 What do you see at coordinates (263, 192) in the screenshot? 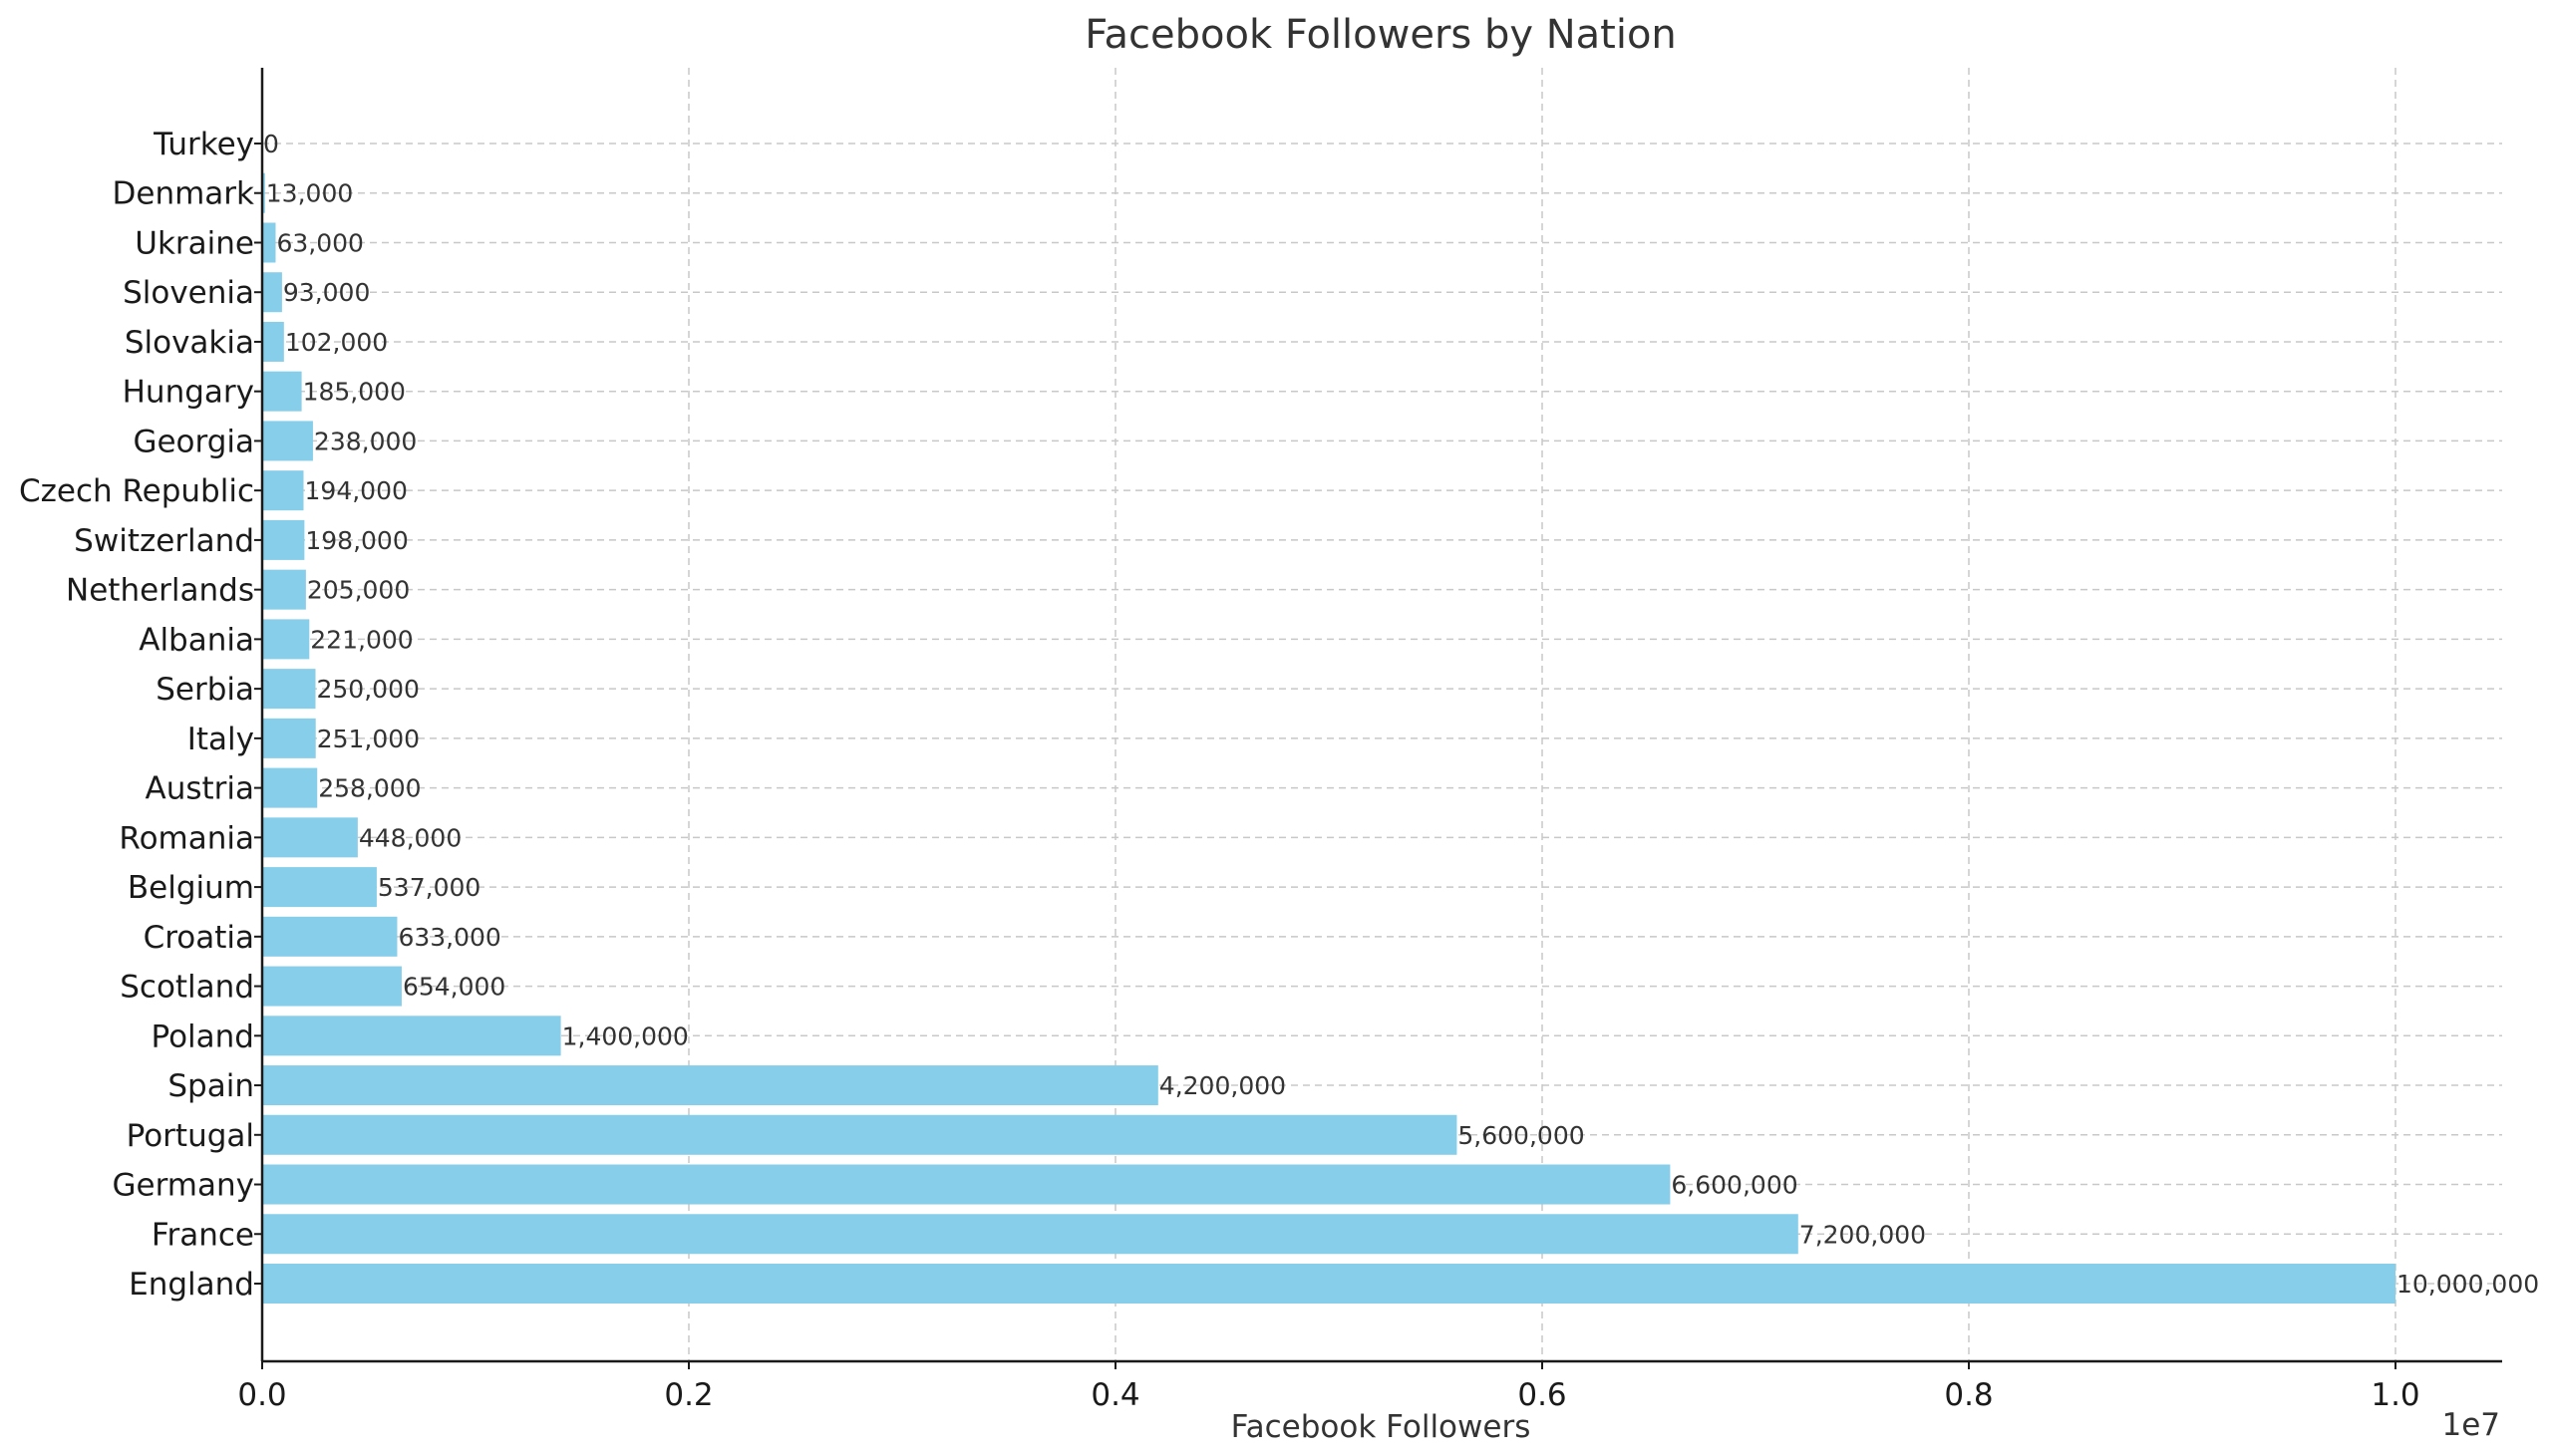
I see `bar-denmark` at bounding box center [263, 192].